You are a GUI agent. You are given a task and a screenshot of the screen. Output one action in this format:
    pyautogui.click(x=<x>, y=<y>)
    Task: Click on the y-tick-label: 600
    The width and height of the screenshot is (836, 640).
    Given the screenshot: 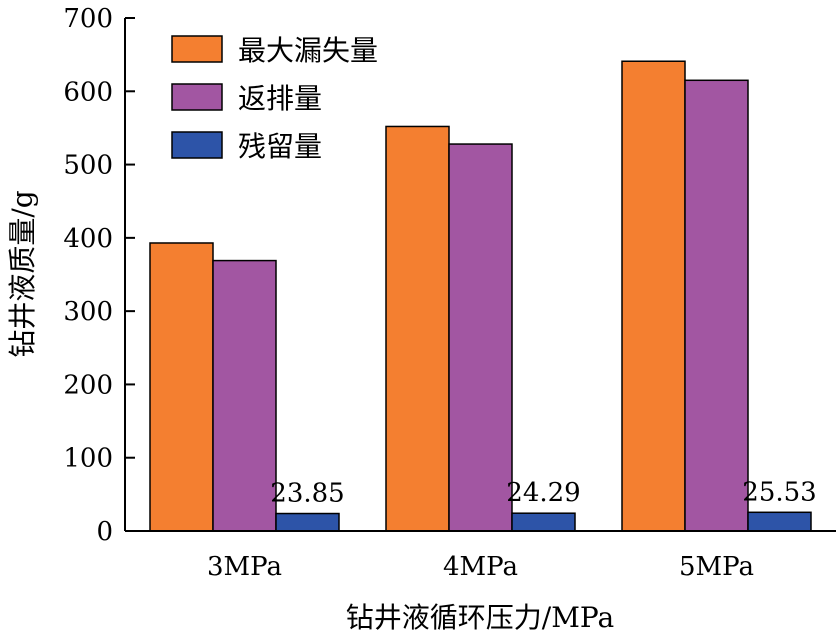 What is the action you would take?
    pyautogui.click(x=88, y=92)
    